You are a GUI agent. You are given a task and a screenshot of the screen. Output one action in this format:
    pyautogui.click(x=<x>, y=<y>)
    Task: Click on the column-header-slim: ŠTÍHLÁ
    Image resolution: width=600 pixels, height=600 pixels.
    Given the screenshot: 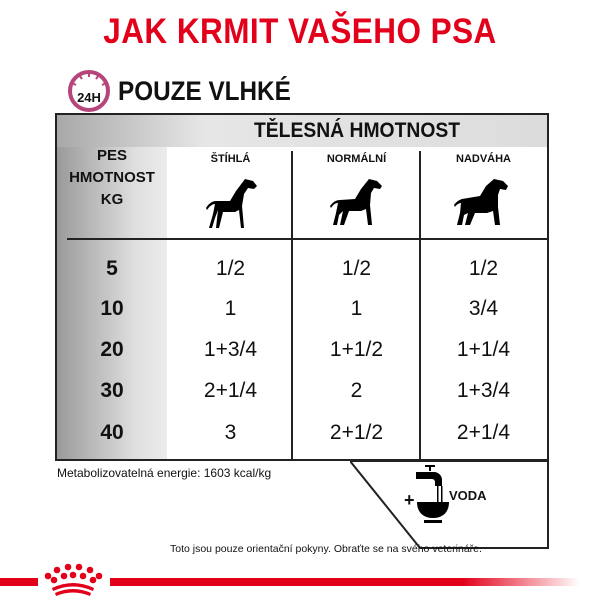 What is the action you would take?
    pyautogui.click(x=230, y=159)
    